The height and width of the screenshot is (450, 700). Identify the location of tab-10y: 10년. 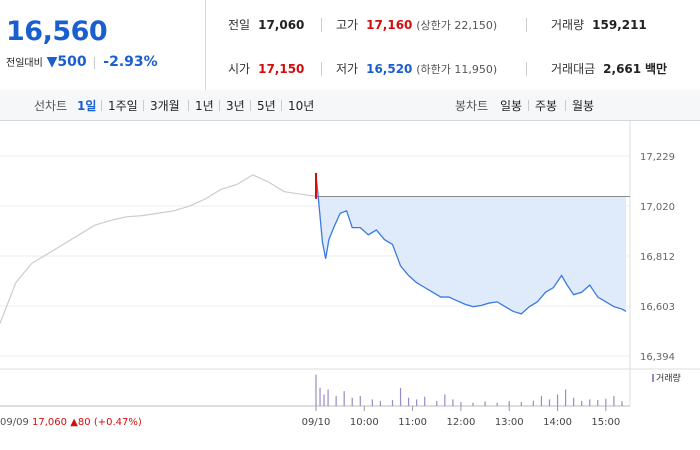
(301, 106).